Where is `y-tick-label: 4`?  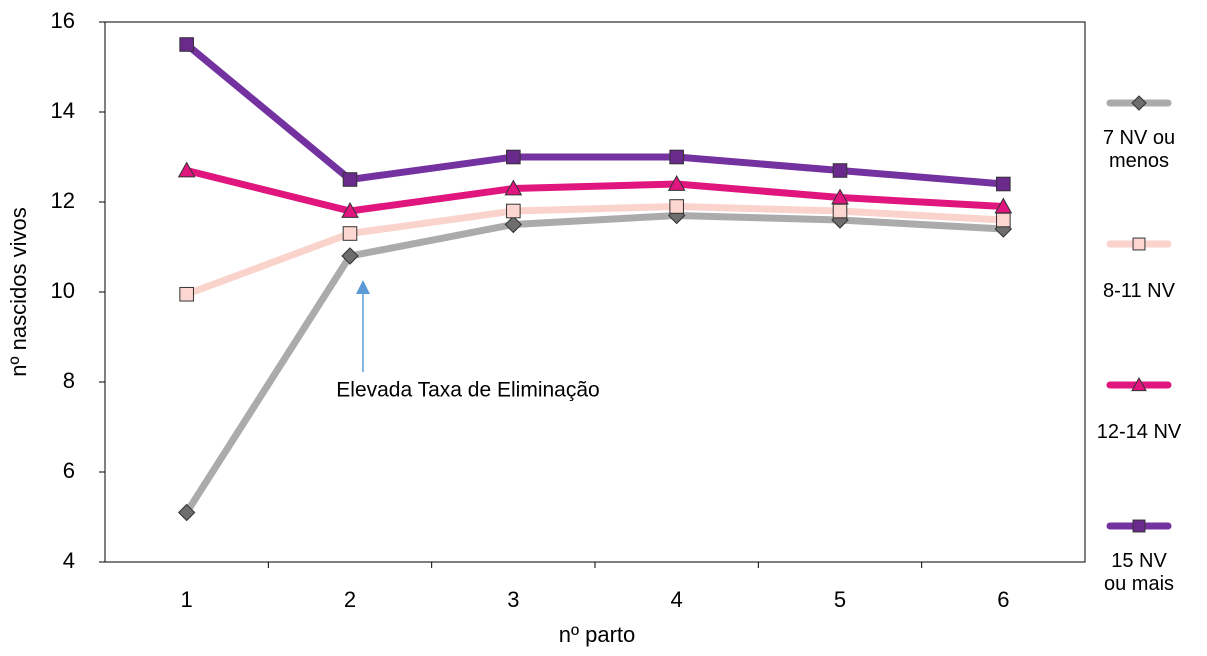 y-tick-label: 4 is located at coordinates (69, 560).